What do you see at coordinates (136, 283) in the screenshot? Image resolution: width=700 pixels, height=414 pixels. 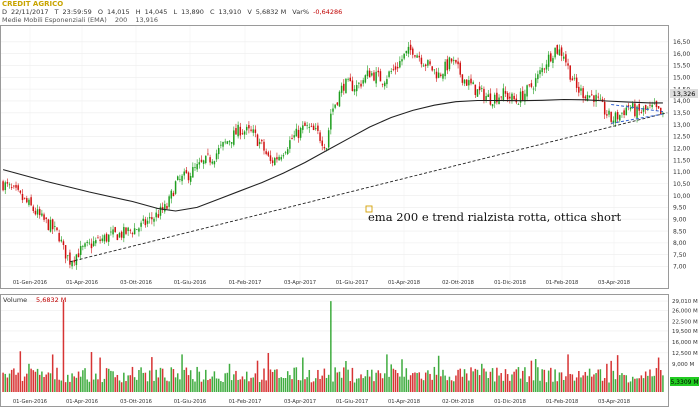 I see `price-date-label: 03-Ott-2016` at bounding box center [136, 283].